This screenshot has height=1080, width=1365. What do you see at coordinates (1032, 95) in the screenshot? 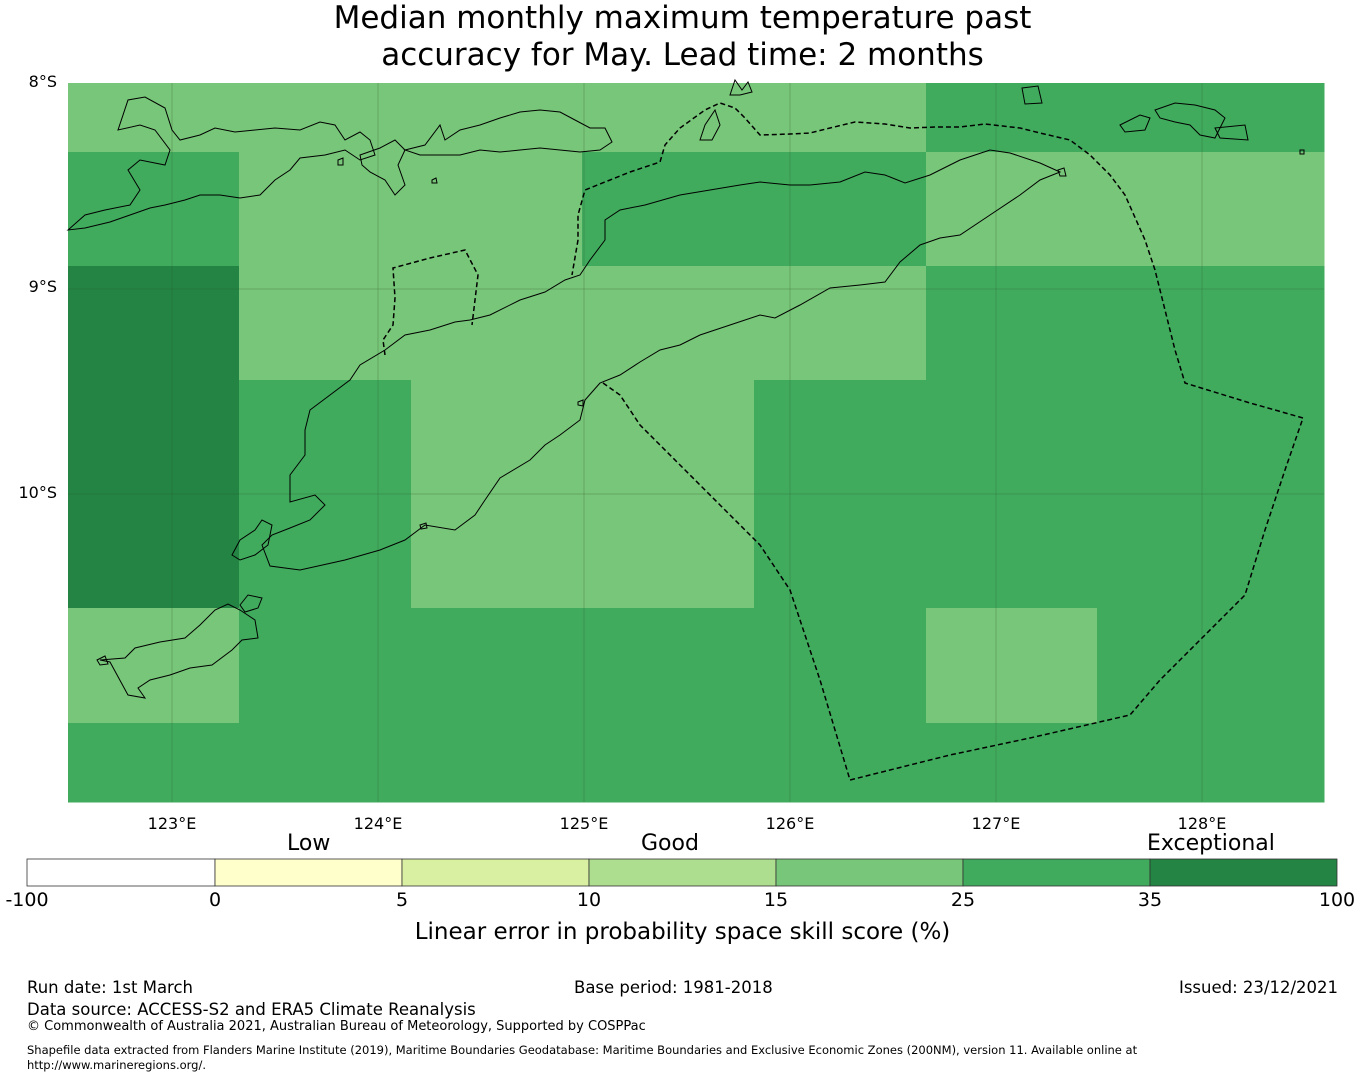
I see `kisar-coastline` at bounding box center [1032, 95].